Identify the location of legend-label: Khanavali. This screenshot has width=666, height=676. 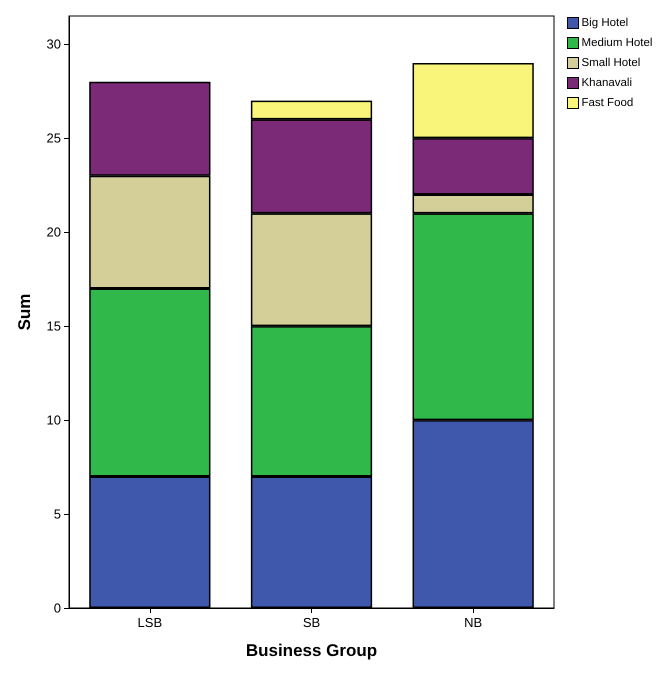
(607, 83).